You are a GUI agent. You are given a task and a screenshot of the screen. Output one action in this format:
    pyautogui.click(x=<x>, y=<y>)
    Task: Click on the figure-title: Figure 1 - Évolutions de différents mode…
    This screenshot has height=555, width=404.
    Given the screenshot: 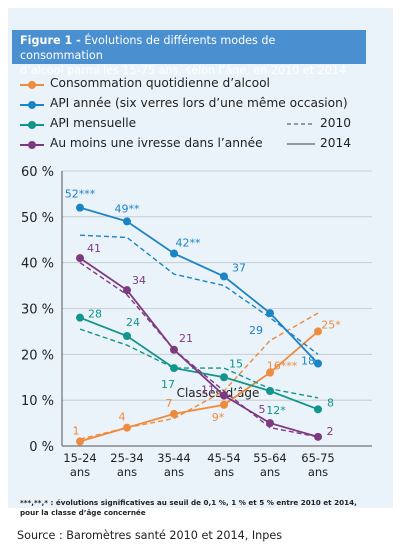 What is the action you would take?
    pyautogui.click(x=189, y=53)
    